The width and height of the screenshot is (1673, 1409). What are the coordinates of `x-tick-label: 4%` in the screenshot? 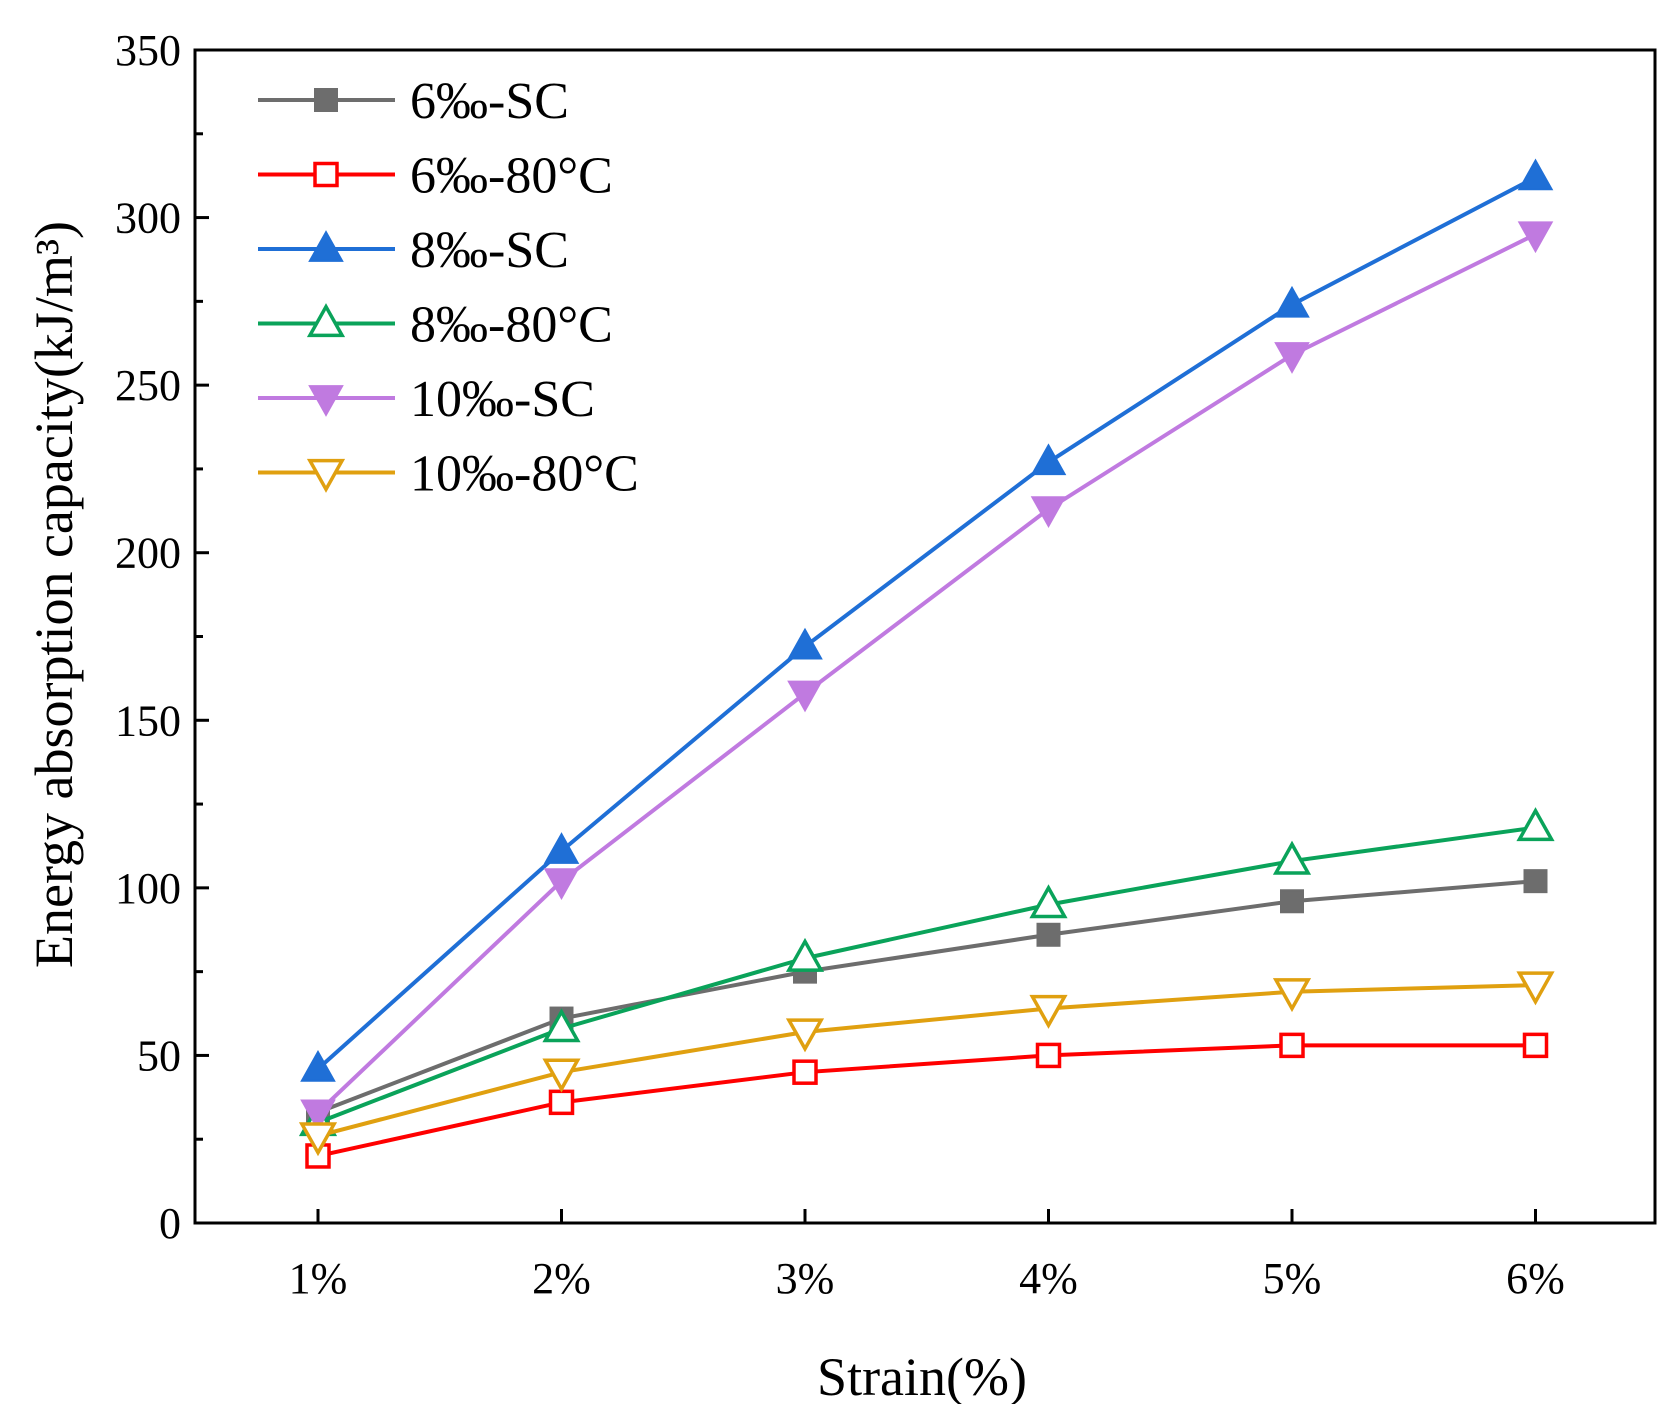 It's located at (1048, 1278).